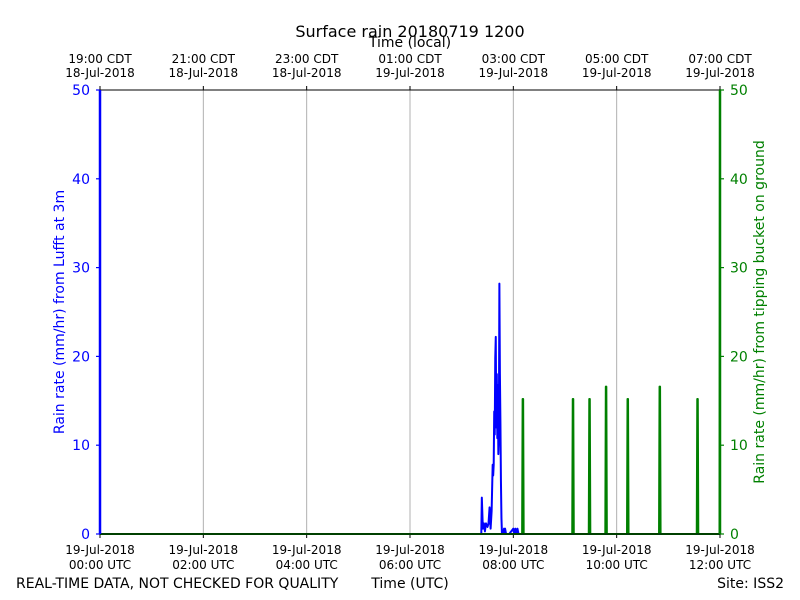 Image resolution: width=800 pixels, height=600 pixels. Describe the element at coordinates (409, 584) in the screenshot. I see `x-axis-label: Time (UTC)` at that location.